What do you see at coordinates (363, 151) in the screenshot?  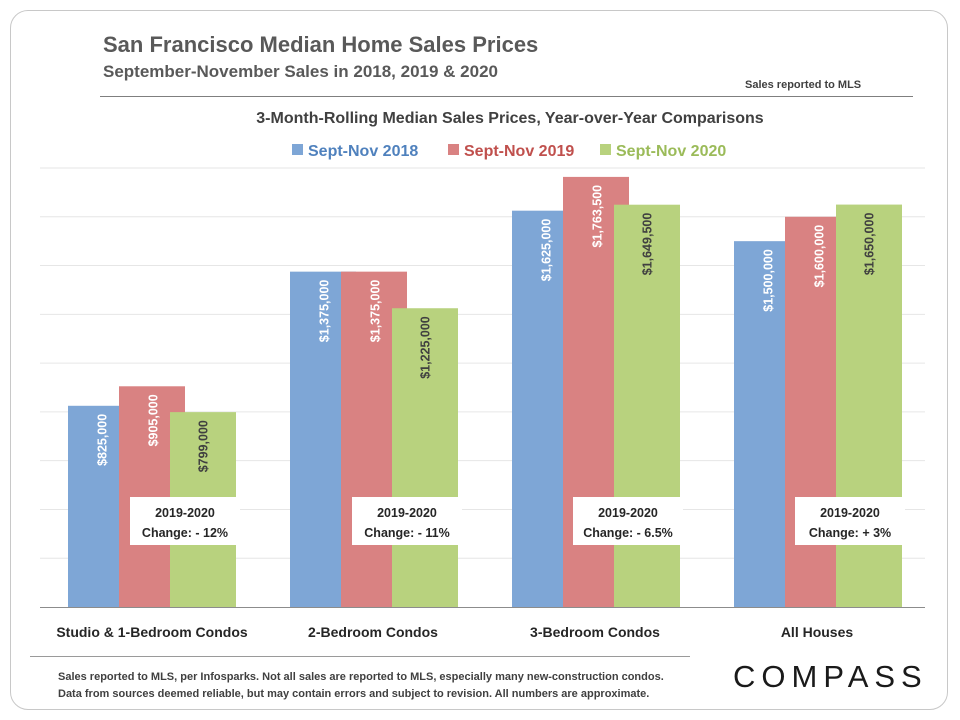 I see `legend-label: Sept-Nov 2018` at bounding box center [363, 151].